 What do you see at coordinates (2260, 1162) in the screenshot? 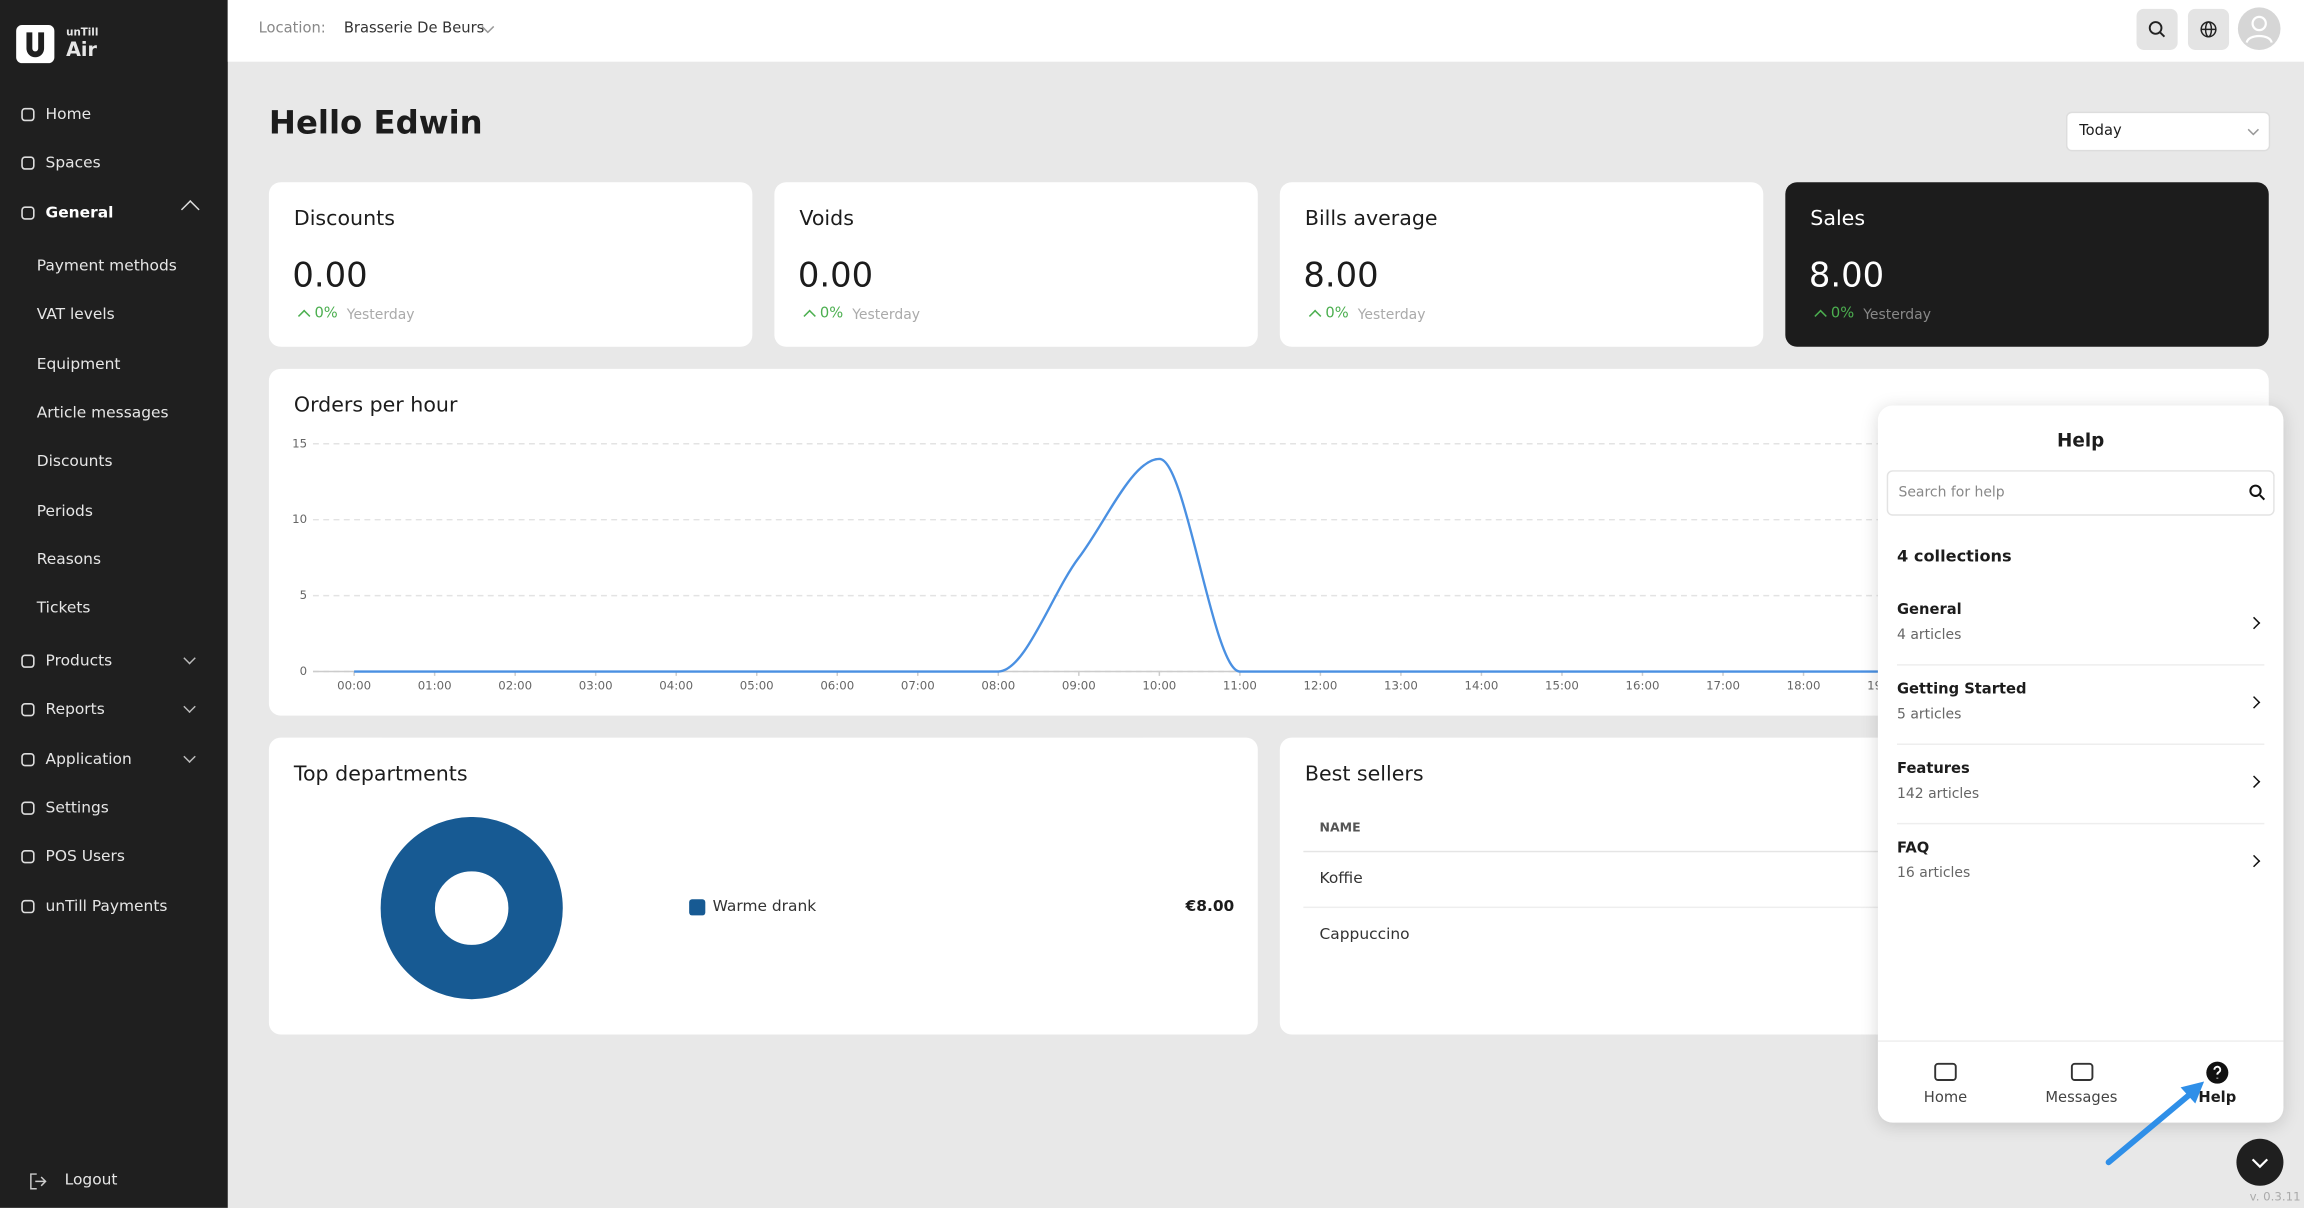
I see `help-toggle` at bounding box center [2260, 1162].